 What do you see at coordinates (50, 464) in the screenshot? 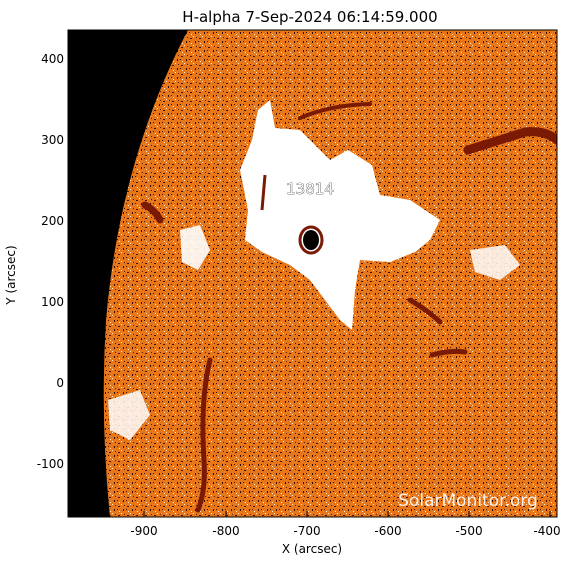
I see `y-tick-label: -100` at bounding box center [50, 464].